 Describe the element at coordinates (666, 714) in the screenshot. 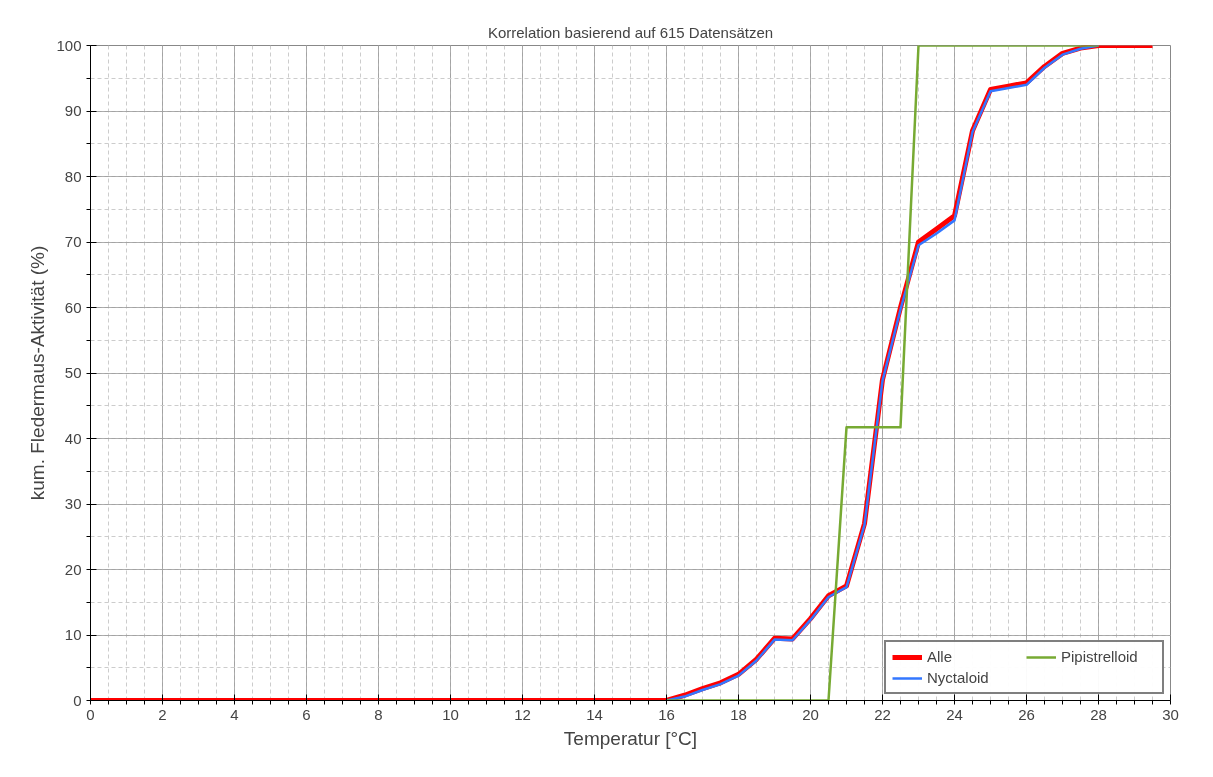

I see `x-tick-label: 16` at that location.